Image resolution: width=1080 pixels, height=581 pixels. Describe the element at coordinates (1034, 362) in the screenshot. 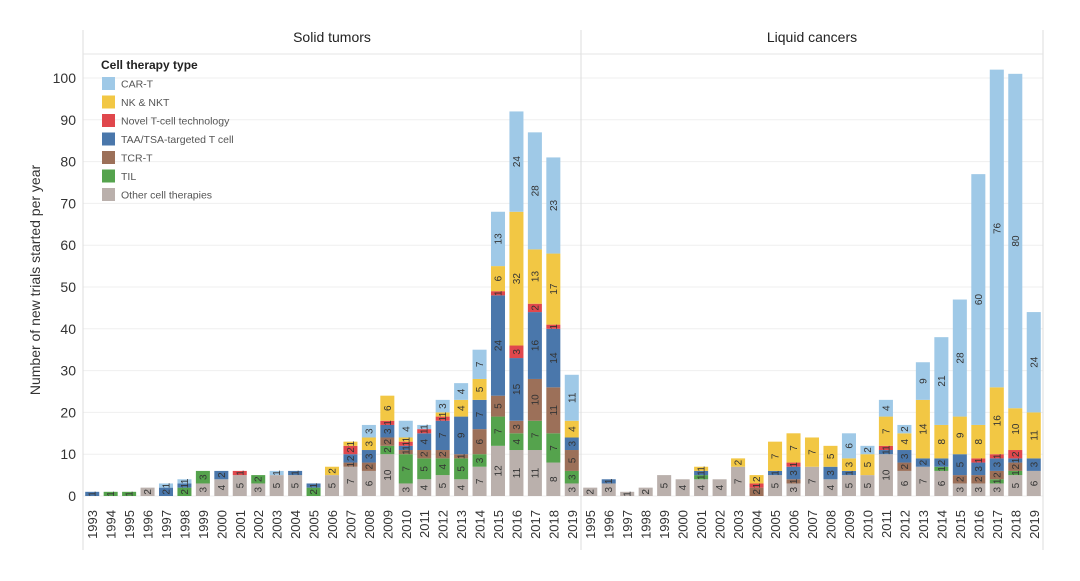

I see `data-label: 24` at that location.